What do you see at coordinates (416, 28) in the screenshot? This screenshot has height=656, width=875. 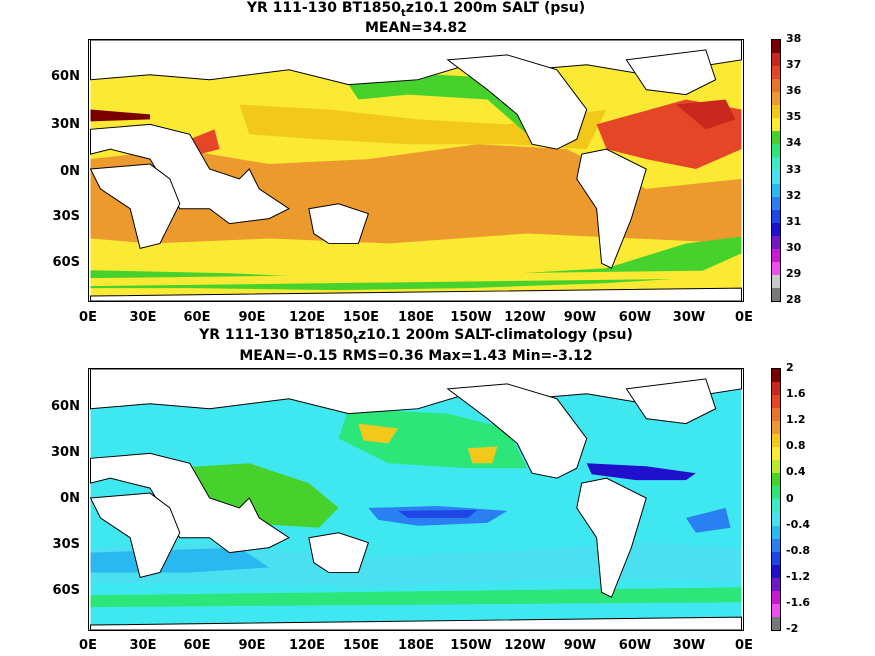 I see `panel1-subtitle: MEAN=34.82` at bounding box center [416, 28].